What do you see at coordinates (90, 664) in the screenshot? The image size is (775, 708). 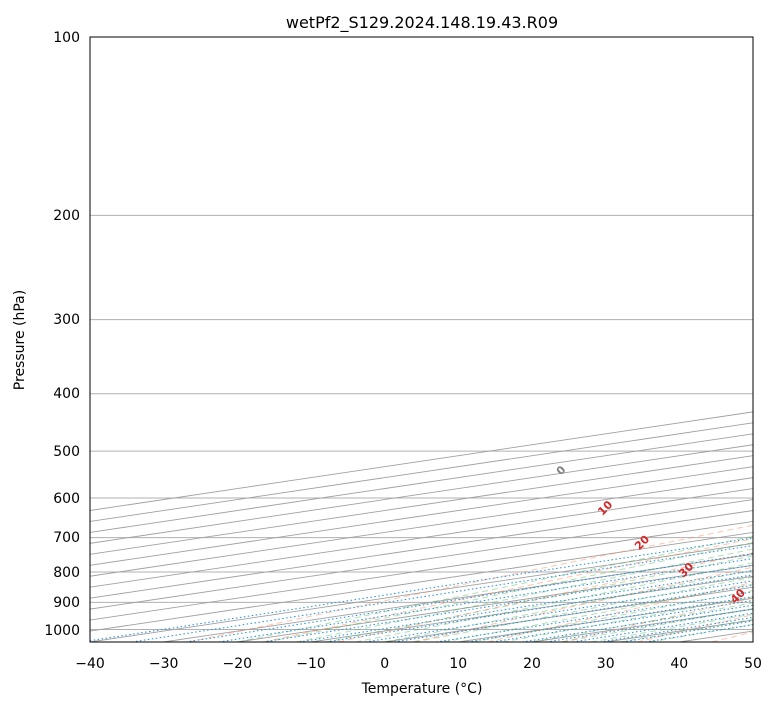 I see `x-tick-label: −40` at bounding box center [90, 664].